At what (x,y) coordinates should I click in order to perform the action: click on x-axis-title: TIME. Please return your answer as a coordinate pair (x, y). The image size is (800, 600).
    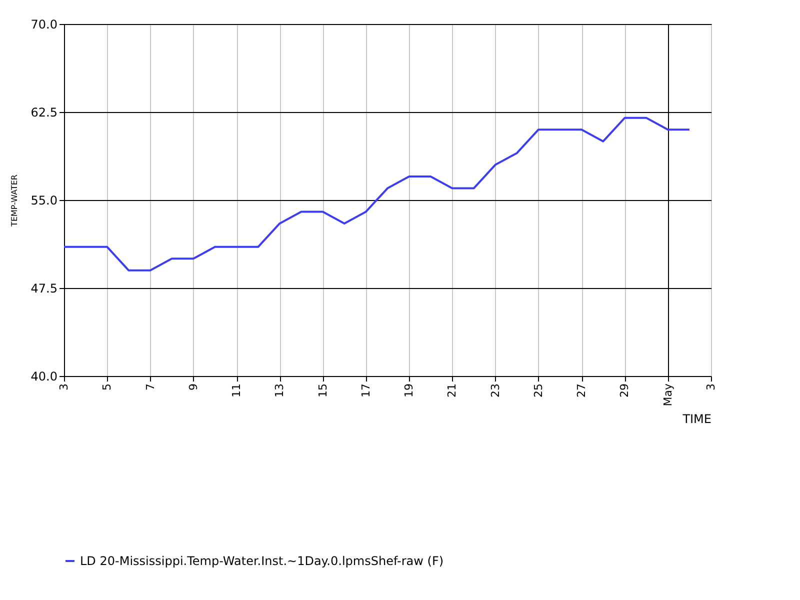
    Looking at the image, I should click on (697, 419).